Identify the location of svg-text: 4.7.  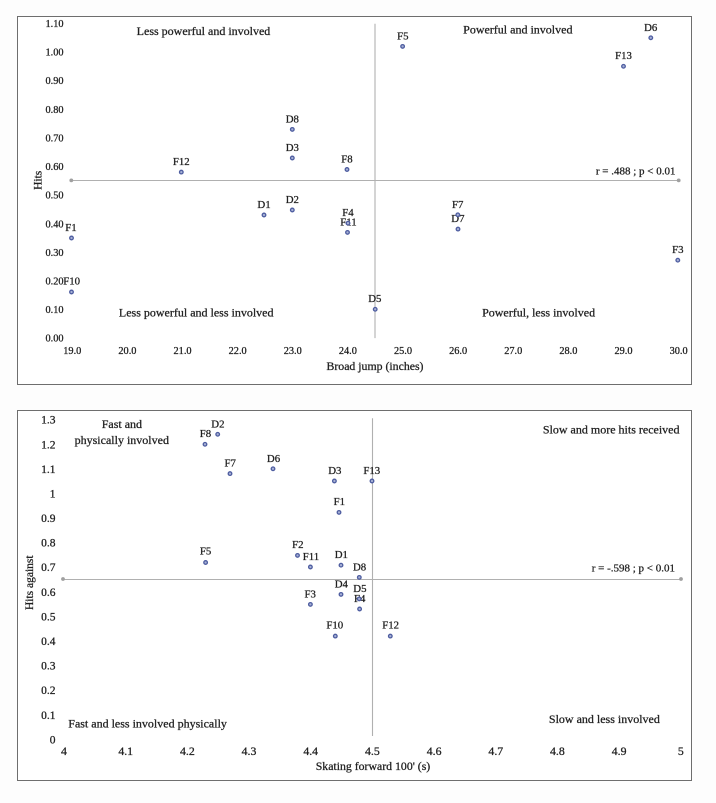
(495, 751).